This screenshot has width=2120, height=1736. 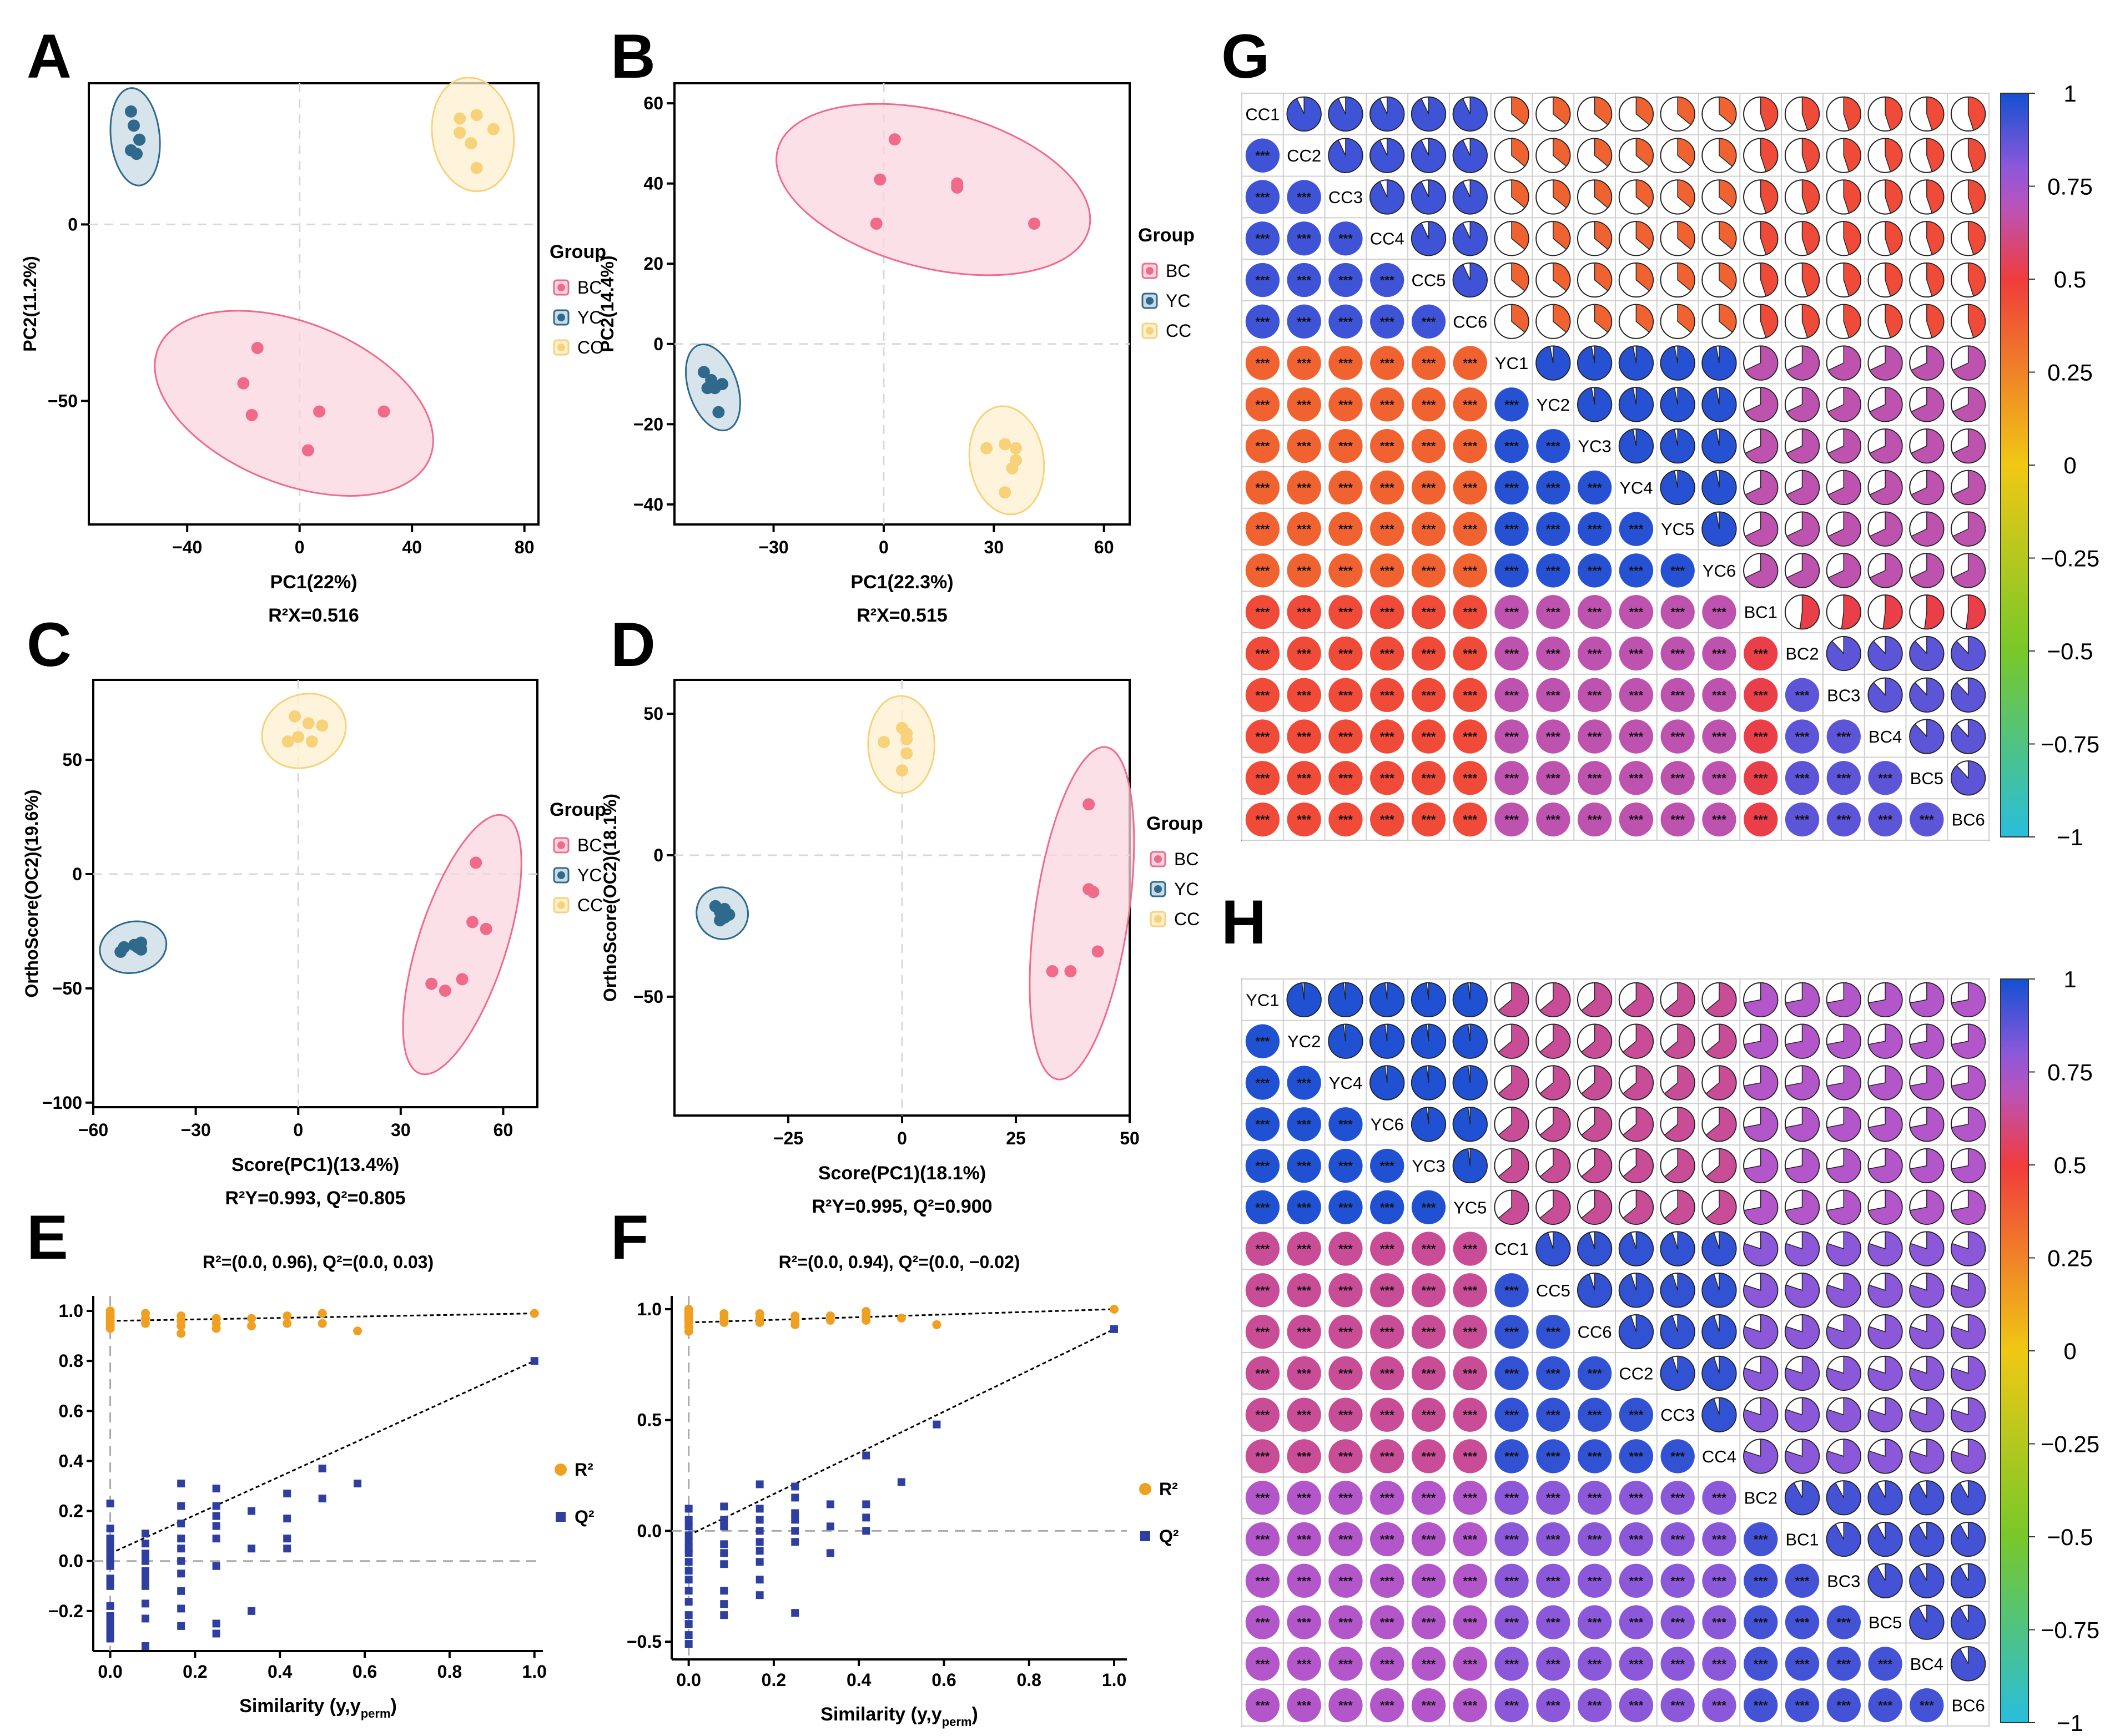 I want to click on legend-label: Q², so click(x=585, y=1517).